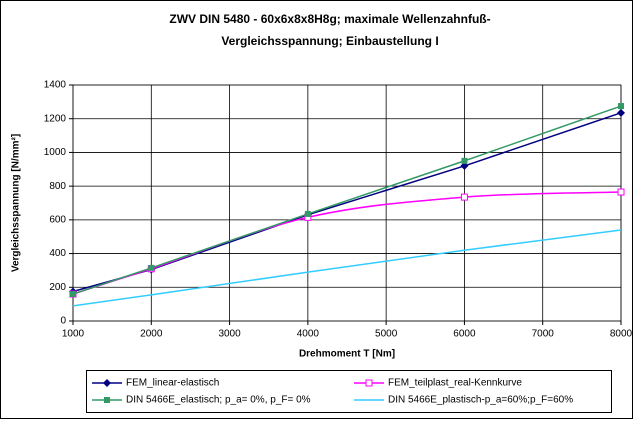 The height and width of the screenshot is (424, 633). Describe the element at coordinates (329, 41) in the screenshot. I see `chart-title: Vergleichsspannung; Einbaustellung I` at that location.